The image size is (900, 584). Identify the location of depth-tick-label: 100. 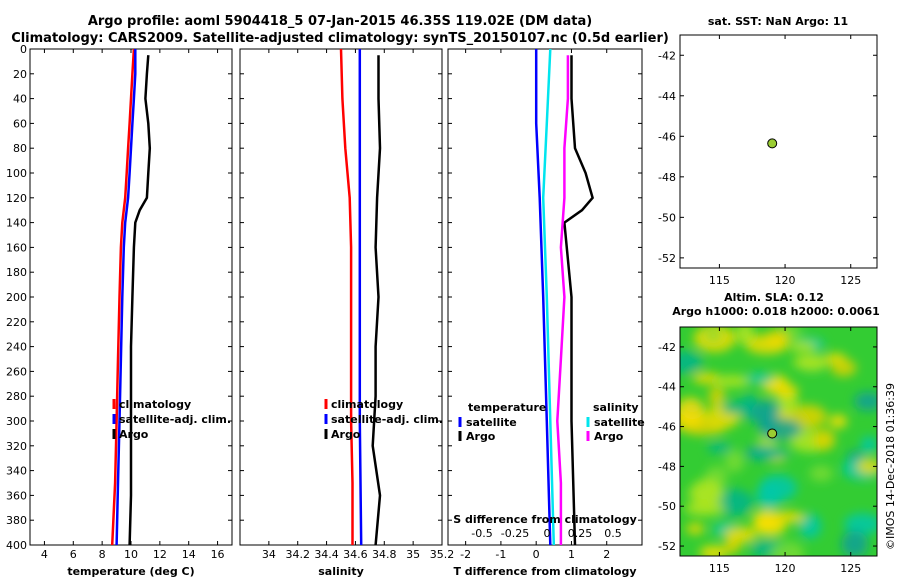
(16, 173).